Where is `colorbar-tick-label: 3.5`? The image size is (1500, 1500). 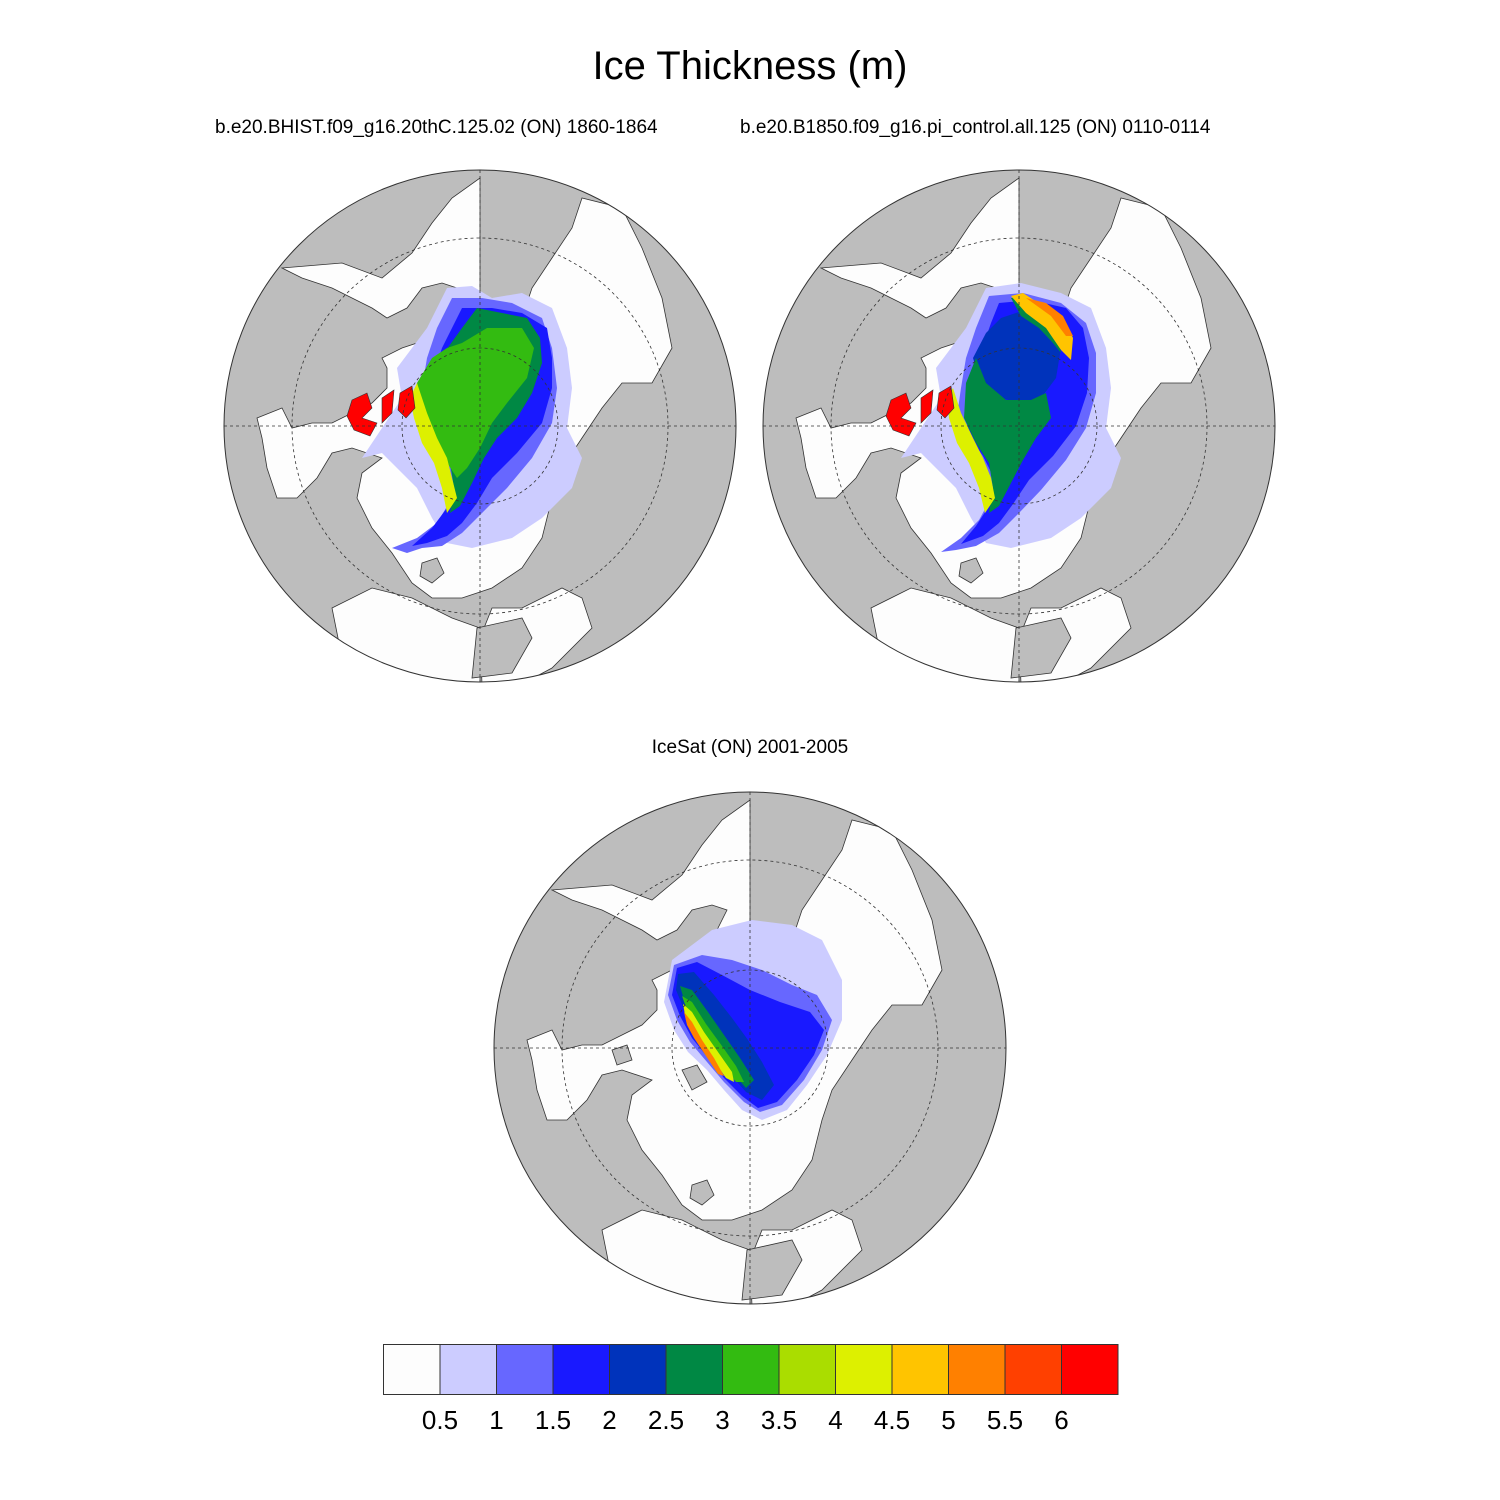
colorbar-tick-label: 3.5 is located at coordinates (779, 1420).